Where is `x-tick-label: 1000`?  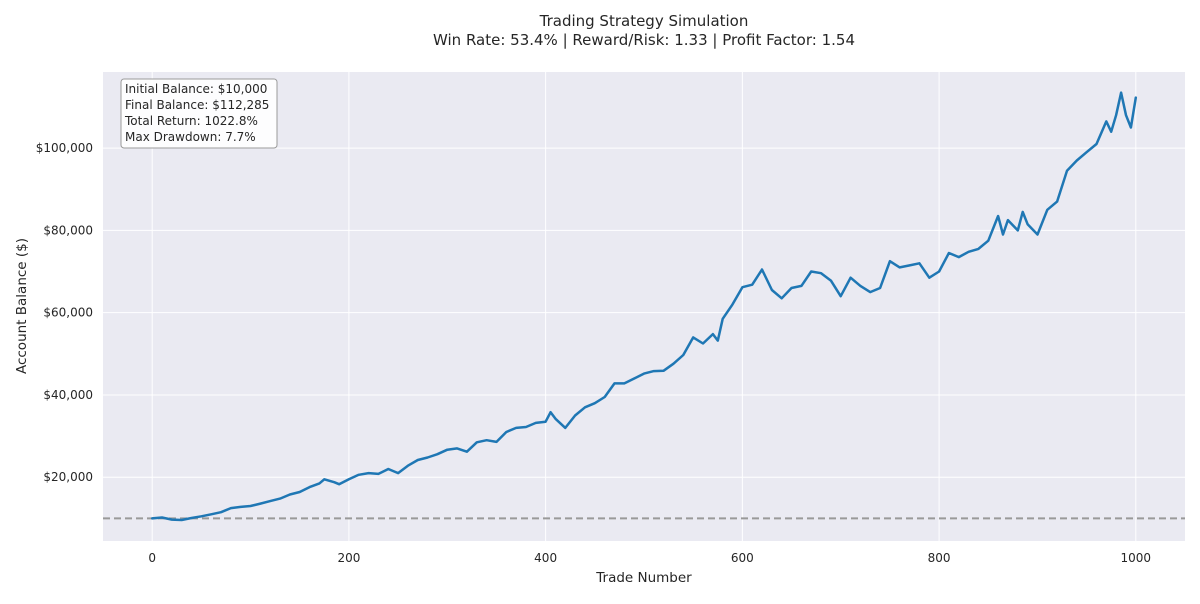
x-tick-label: 1000 is located at coordinates (1136, 558).